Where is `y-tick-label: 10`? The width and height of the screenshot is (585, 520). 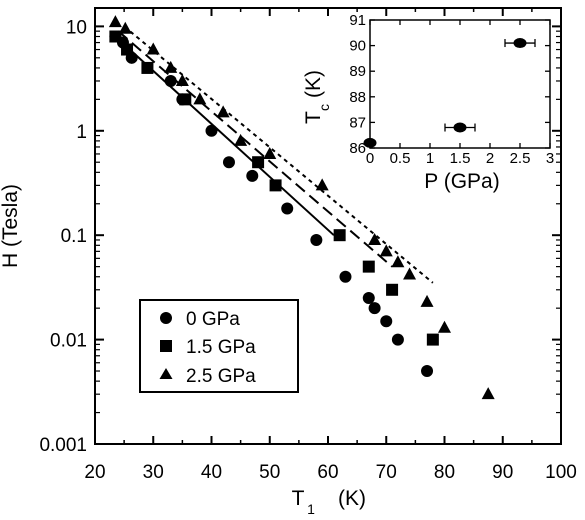
y-tick-label: 10 is located at coordinates (76, 27).